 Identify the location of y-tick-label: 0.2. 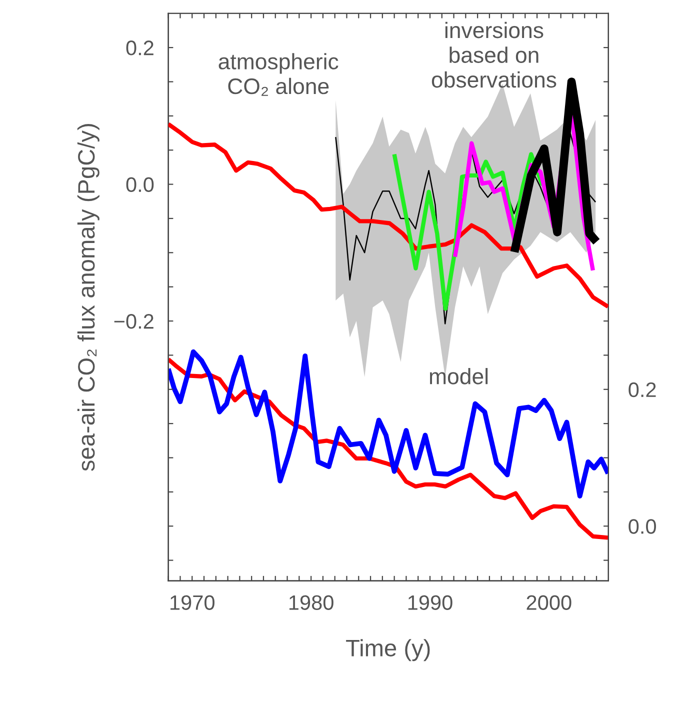
(140, 48).